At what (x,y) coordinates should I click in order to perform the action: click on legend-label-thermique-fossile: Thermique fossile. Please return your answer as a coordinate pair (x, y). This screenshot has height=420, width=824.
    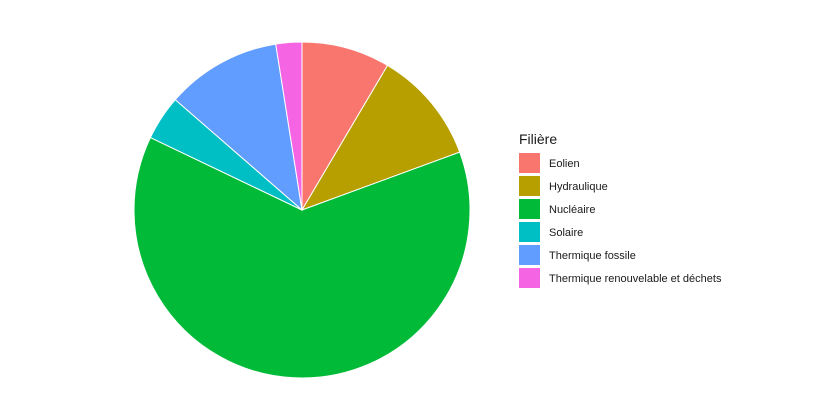
    Looking at the image, I should click on (592, 256).